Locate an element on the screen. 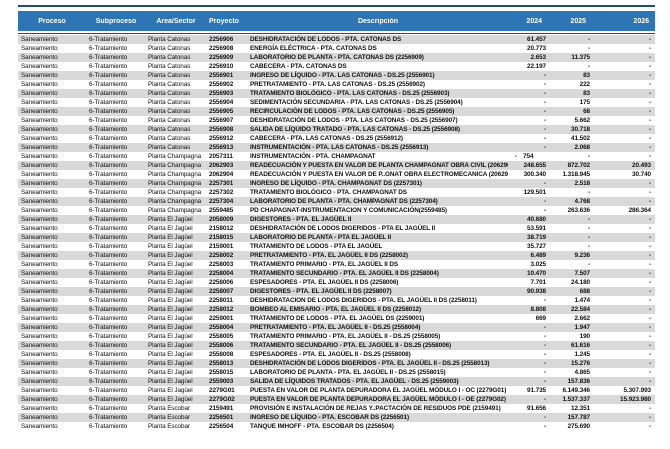 The image size is (670, 449). cell-2025: 222 is located at coordinates (584, 84).